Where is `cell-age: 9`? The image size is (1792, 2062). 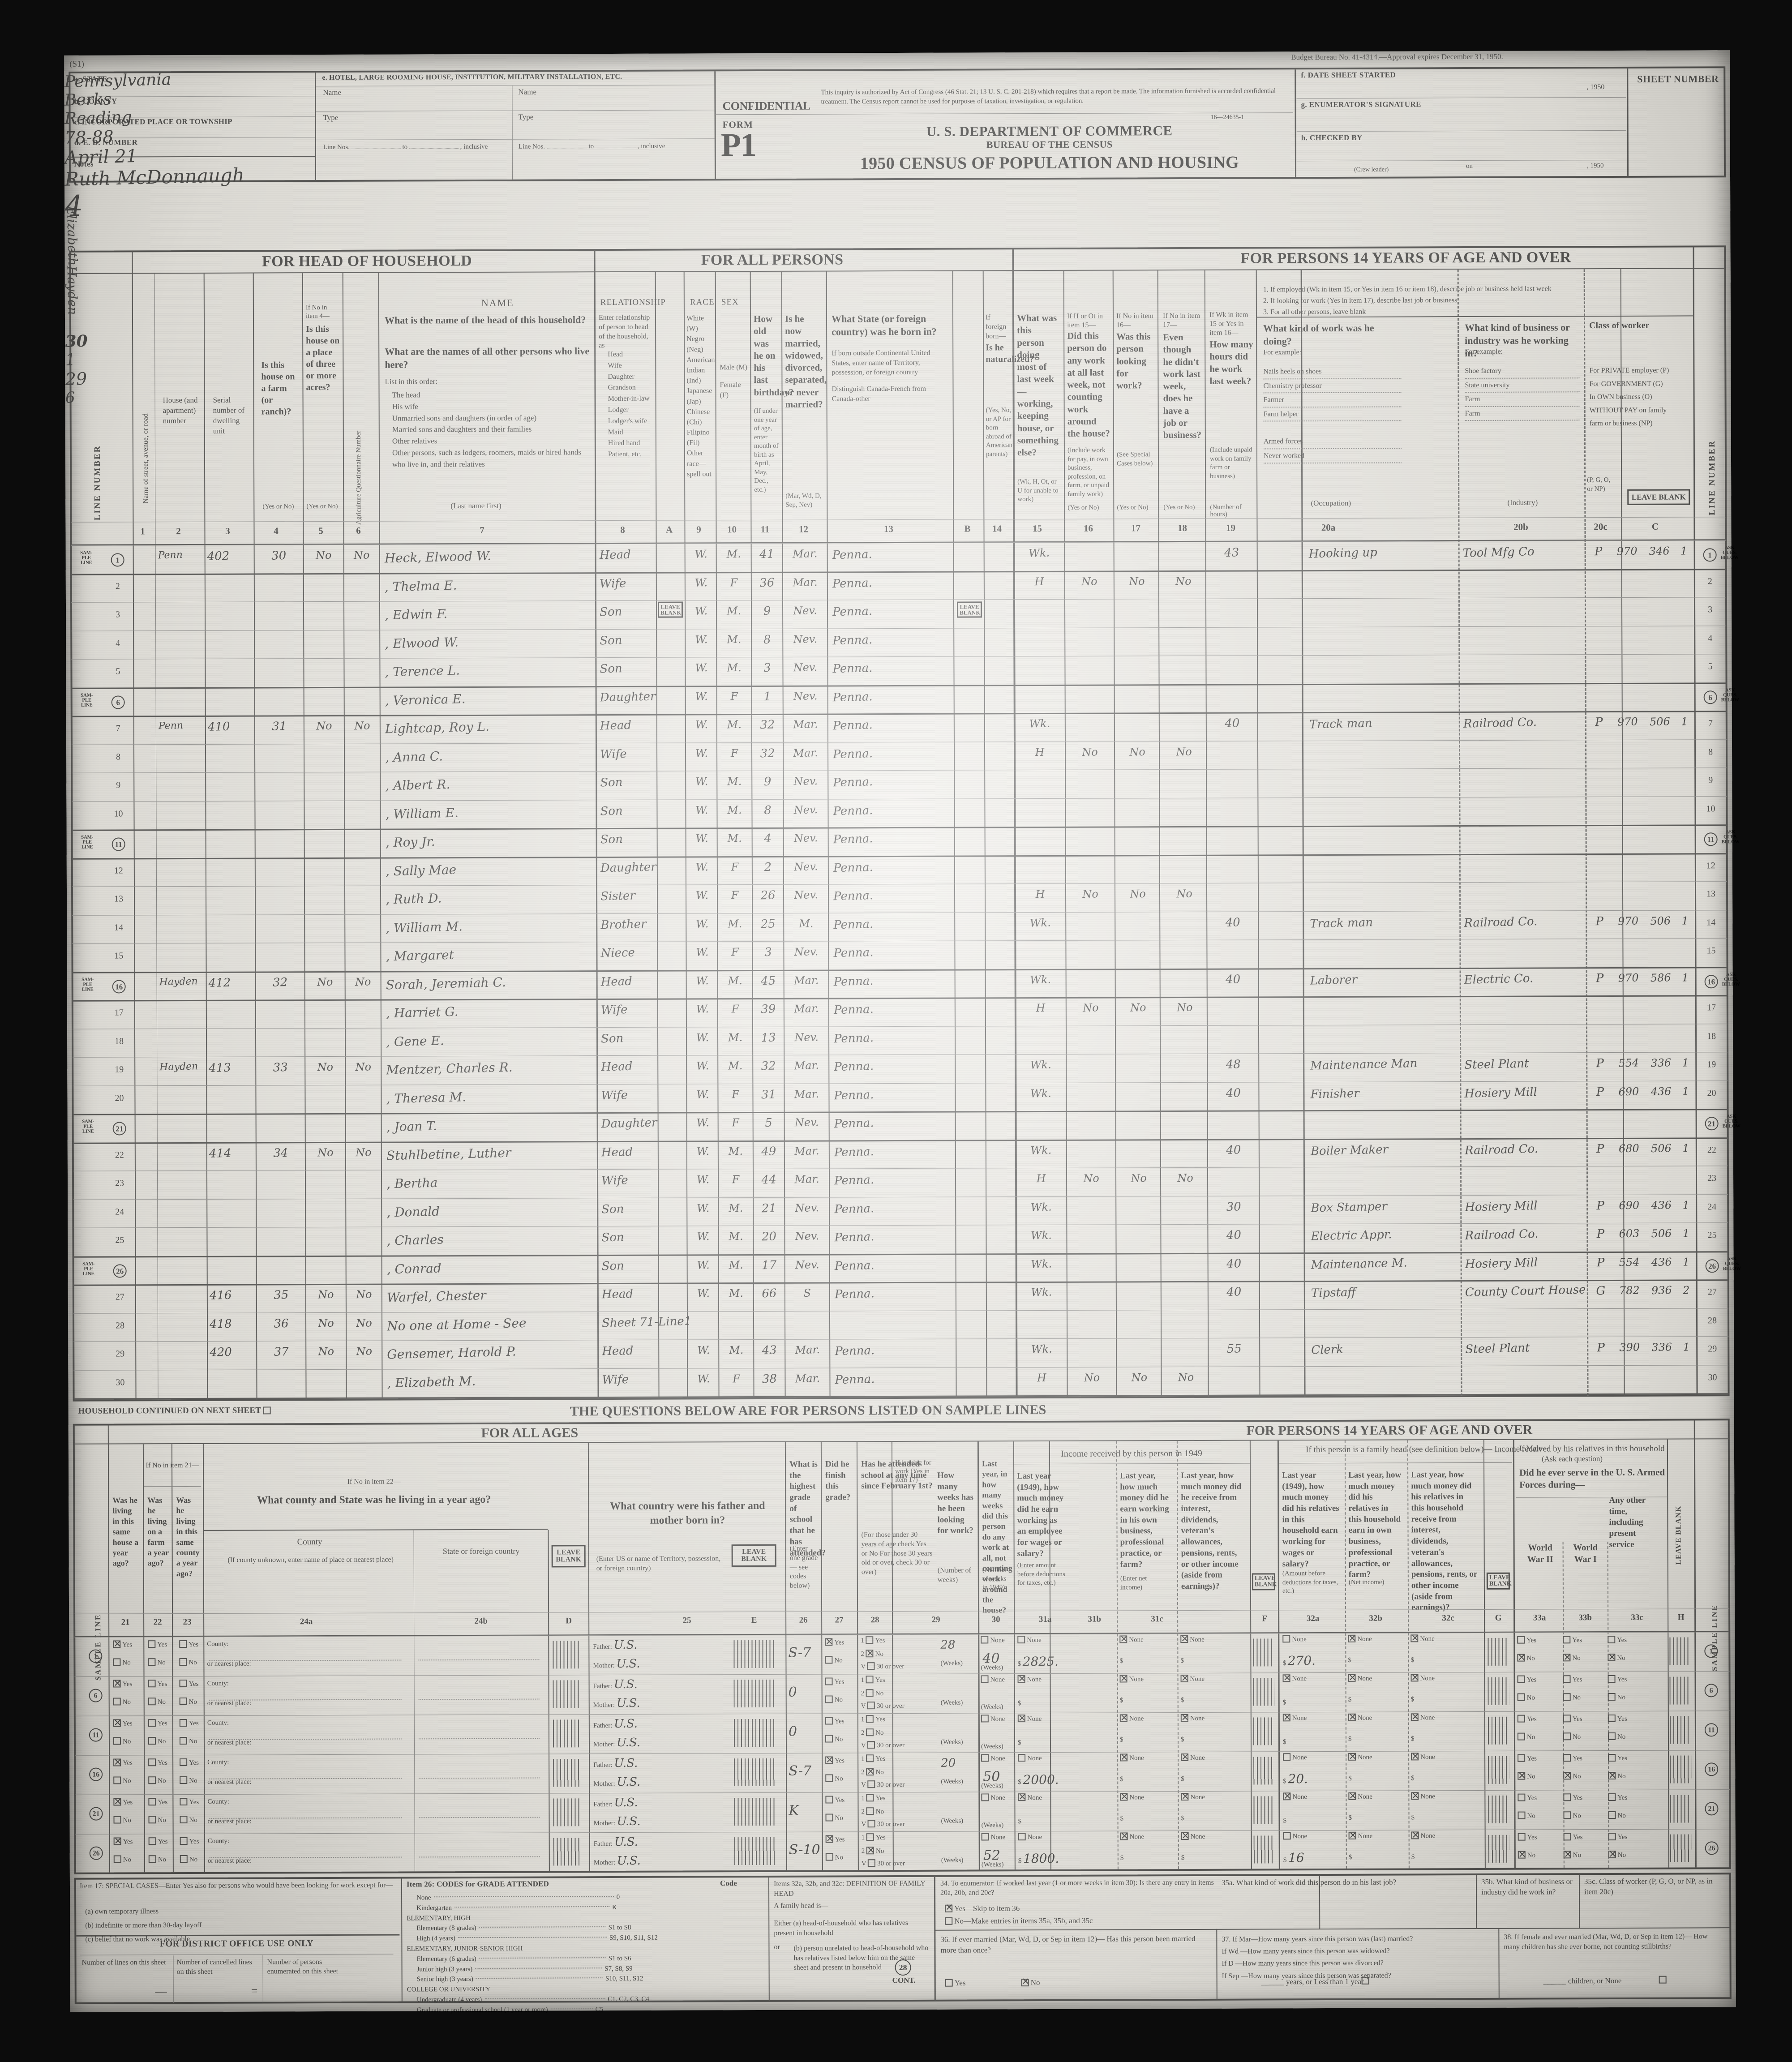 cell-age: 9 is located at coordinates (767, 611).